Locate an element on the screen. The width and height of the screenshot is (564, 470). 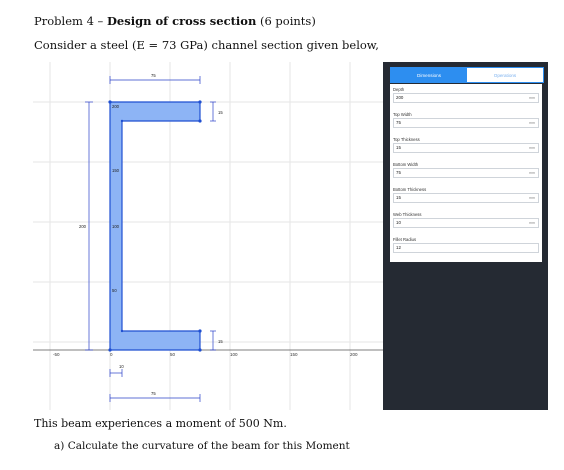
field-bottom-thickness: Bottom Thickness 15 mm is located at coordinates (466, 195).